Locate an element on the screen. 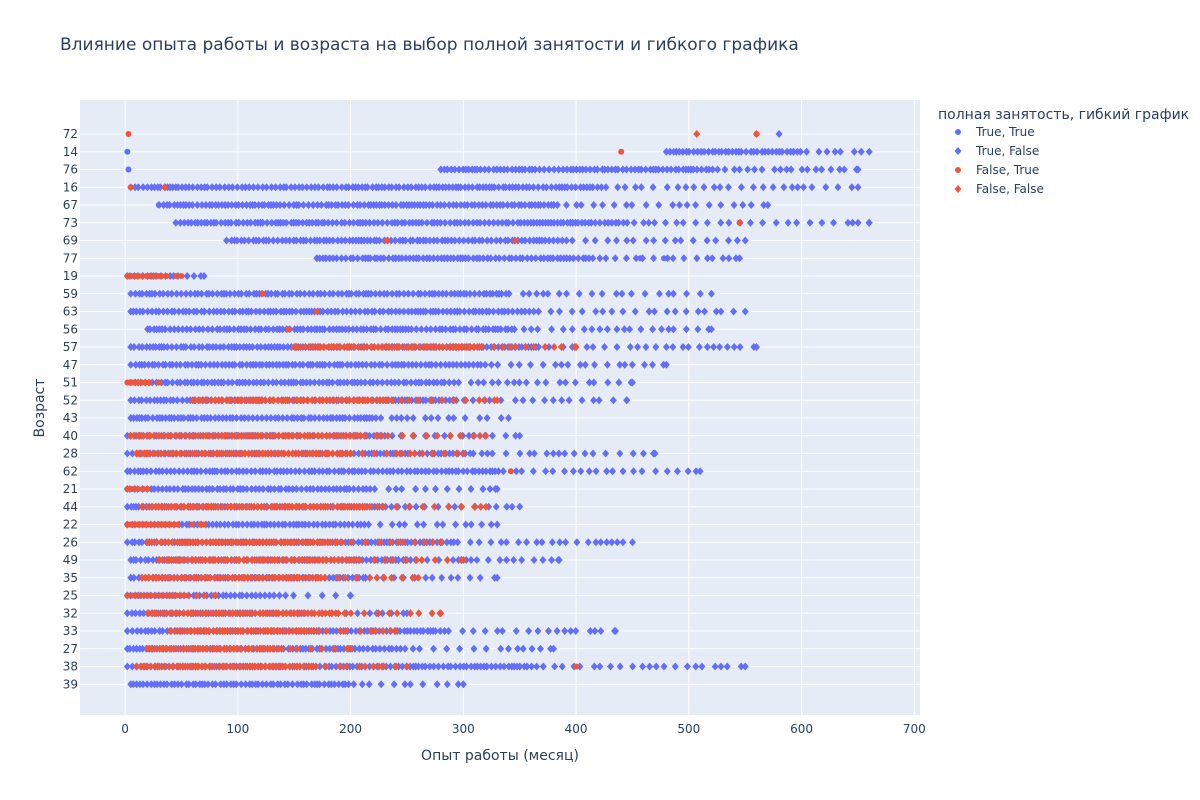 This screenshot has height=800, width=1200. y-tick-label: 21 is located at coordinates (70, 489).